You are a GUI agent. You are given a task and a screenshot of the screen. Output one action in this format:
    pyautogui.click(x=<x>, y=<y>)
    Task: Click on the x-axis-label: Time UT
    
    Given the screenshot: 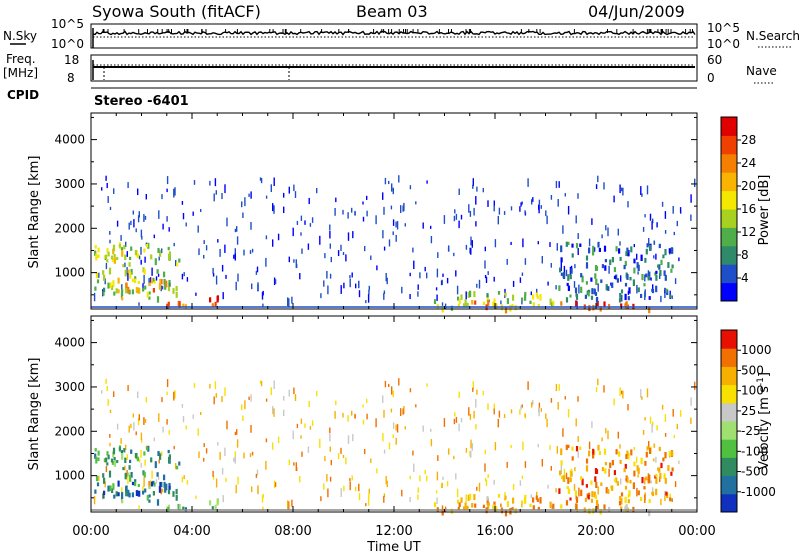 What is the action you would take?
    pyautogui.click(x=393, y=547)
    